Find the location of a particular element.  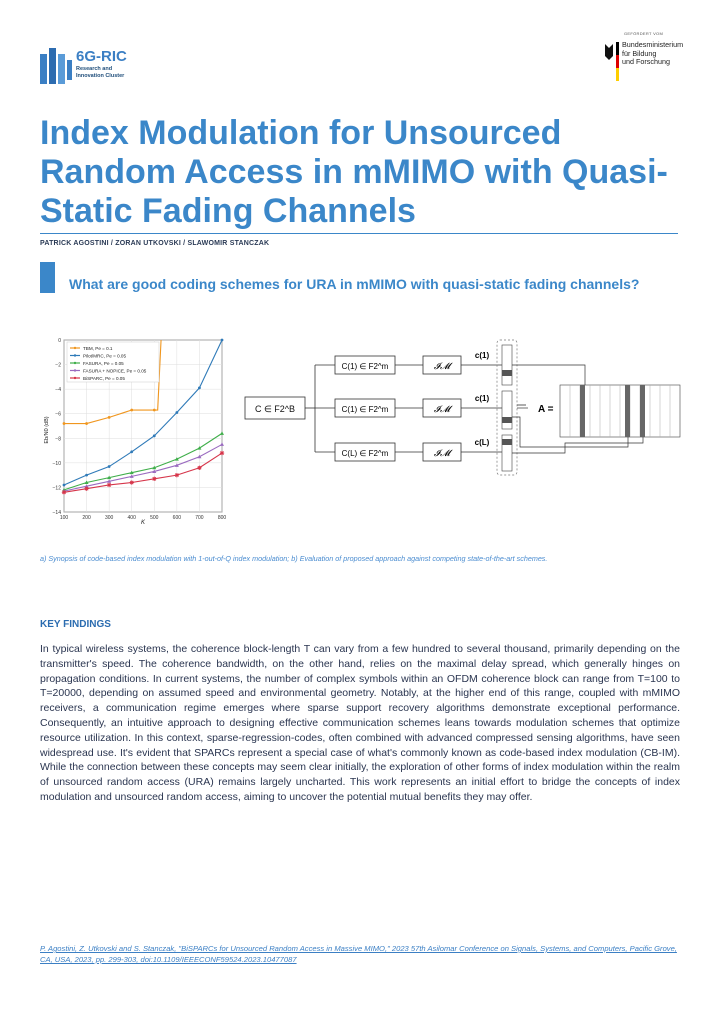

encoder-label-1: C(1) ∈ F2^m is located at coordinates (365, 366).